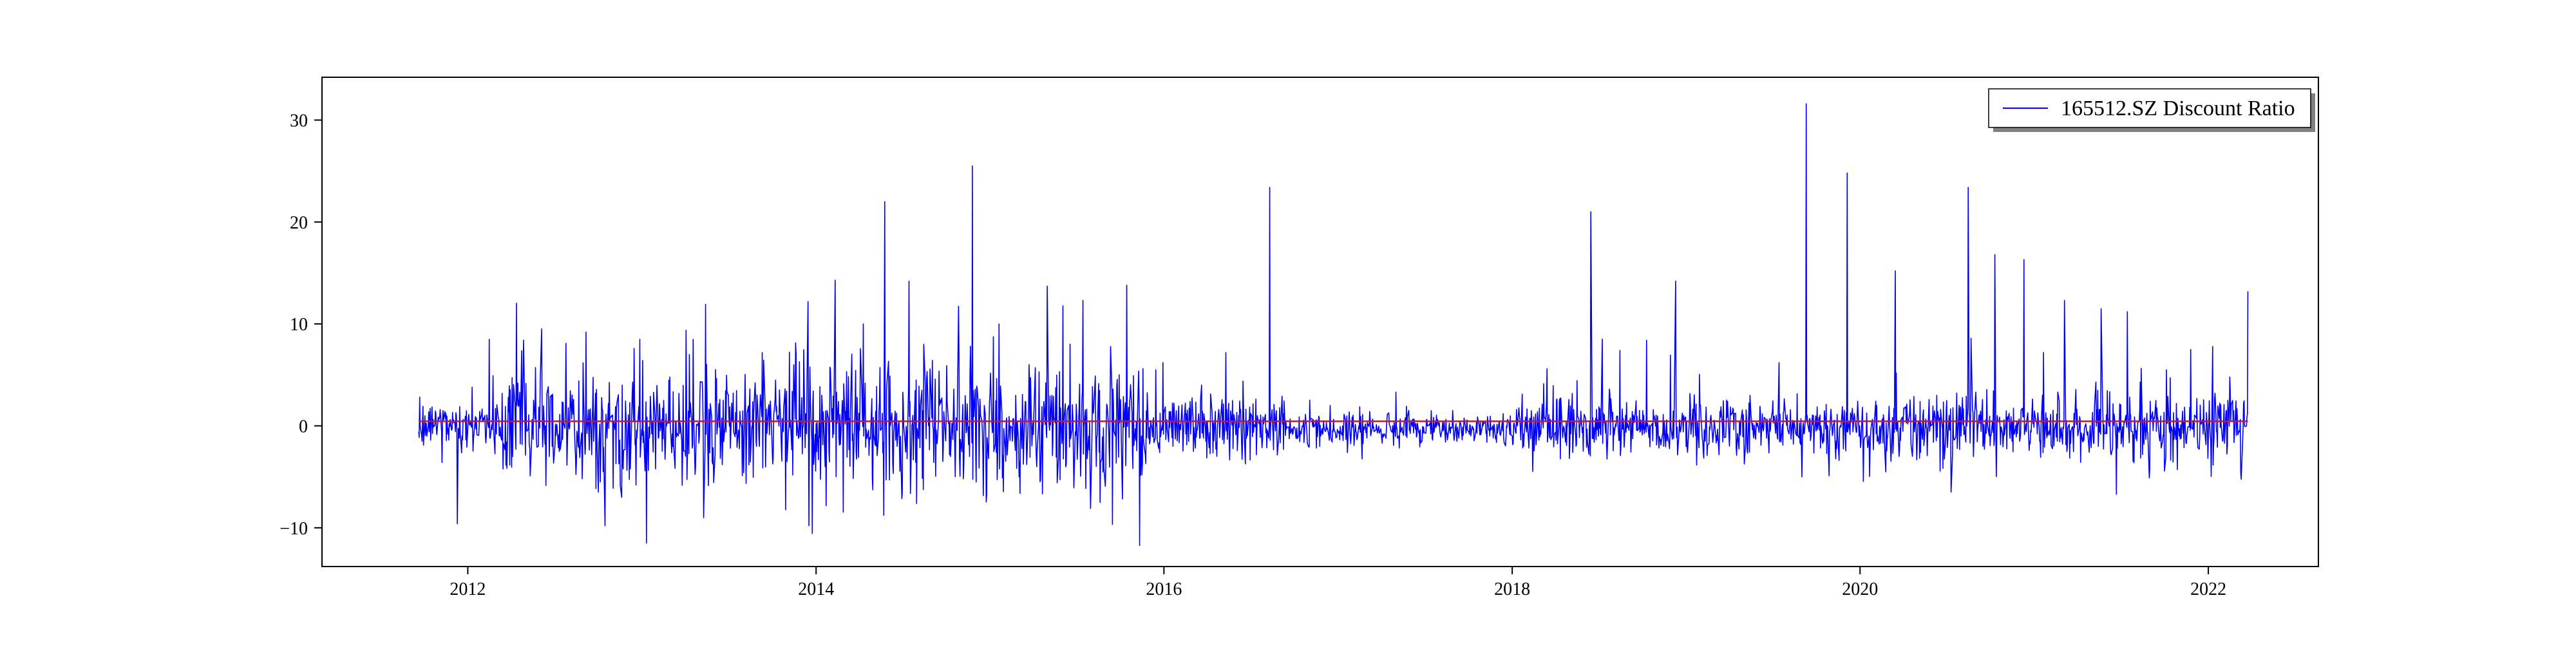  Describe the element at coordinates (816, 589) in the screenshot. I see `x-tick-label: 2014` at that location.